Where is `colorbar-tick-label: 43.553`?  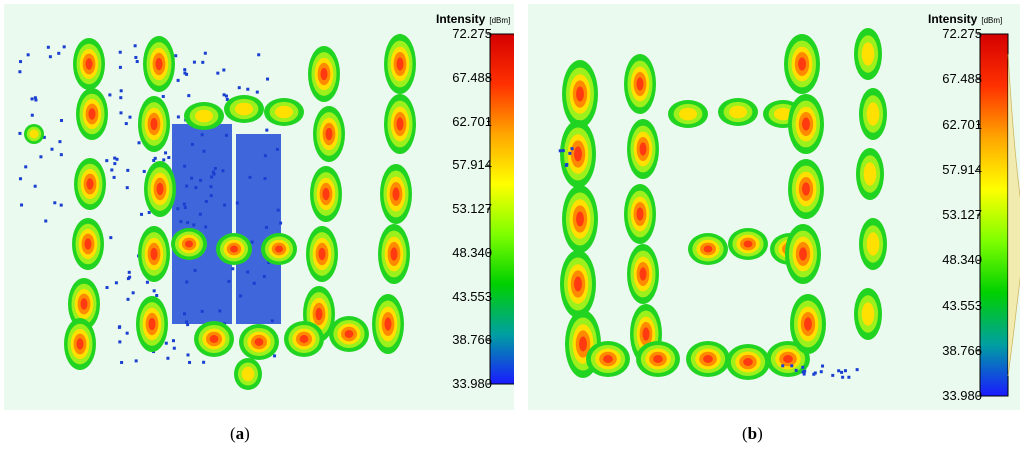
colorbar-tick-label: 43.553 is located at coordinates (472, 296).